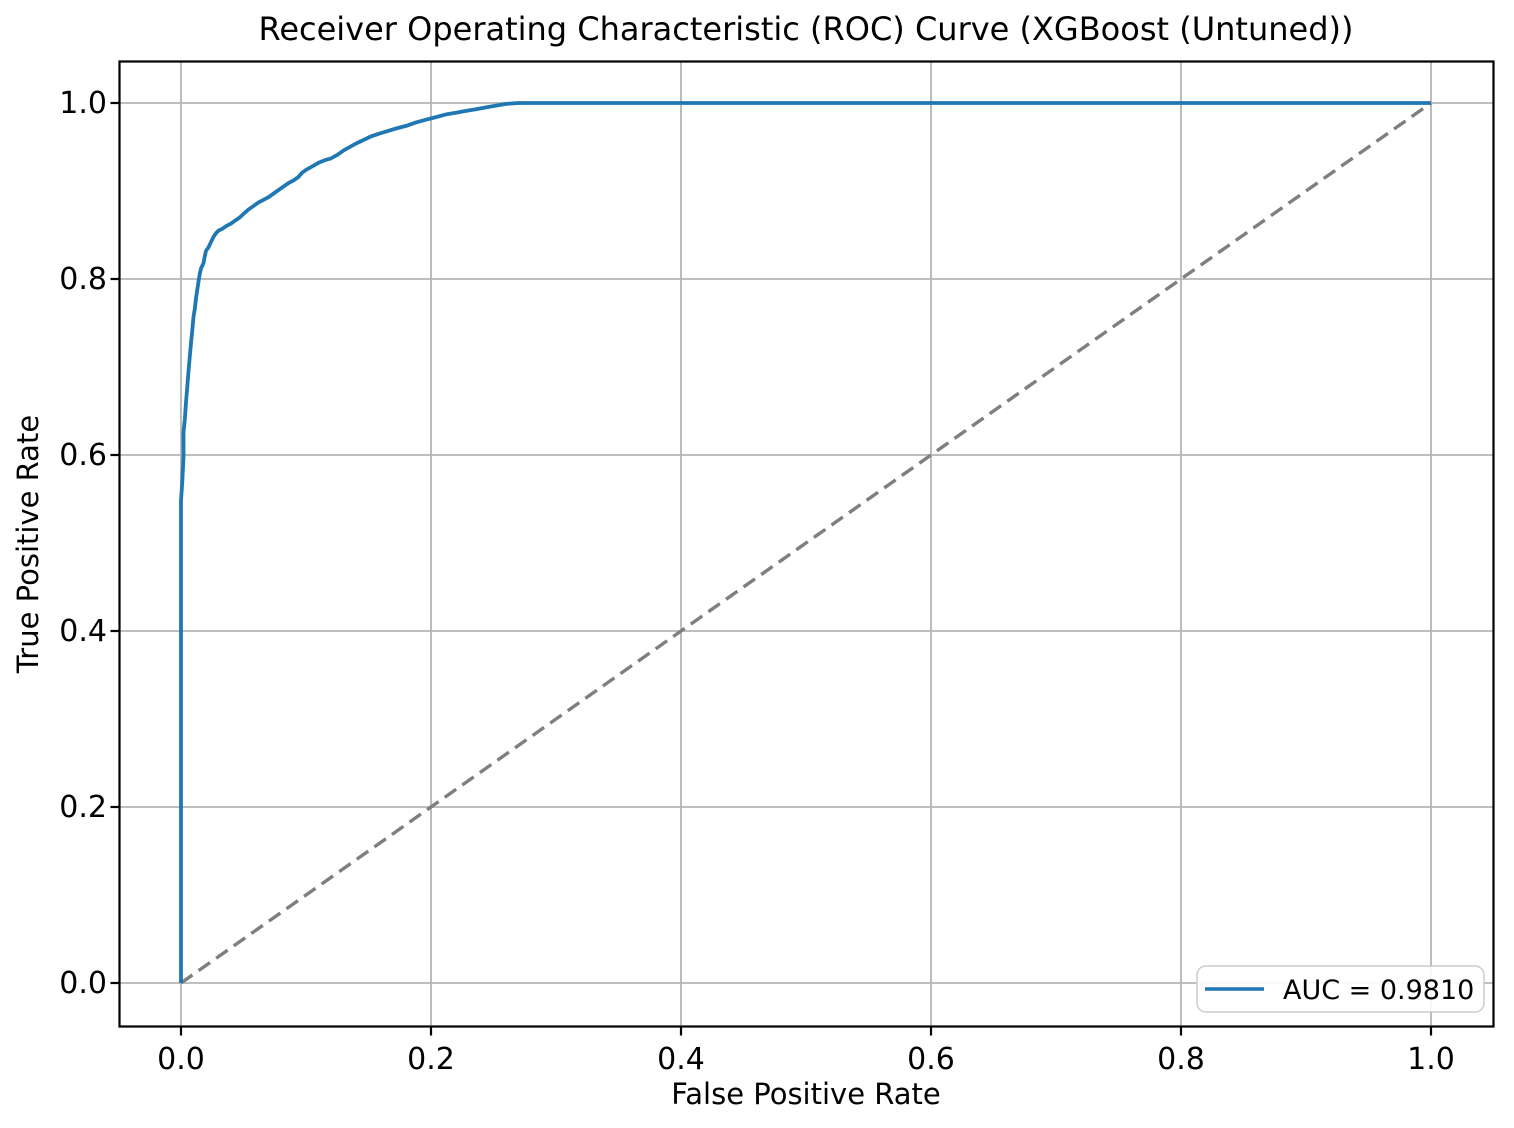 The height and width of the screenshot is (1128, 1514). Describe the element at coordinates (931, 1059) in the screenshot. I see `x-tick-label: 0.6` at that location.